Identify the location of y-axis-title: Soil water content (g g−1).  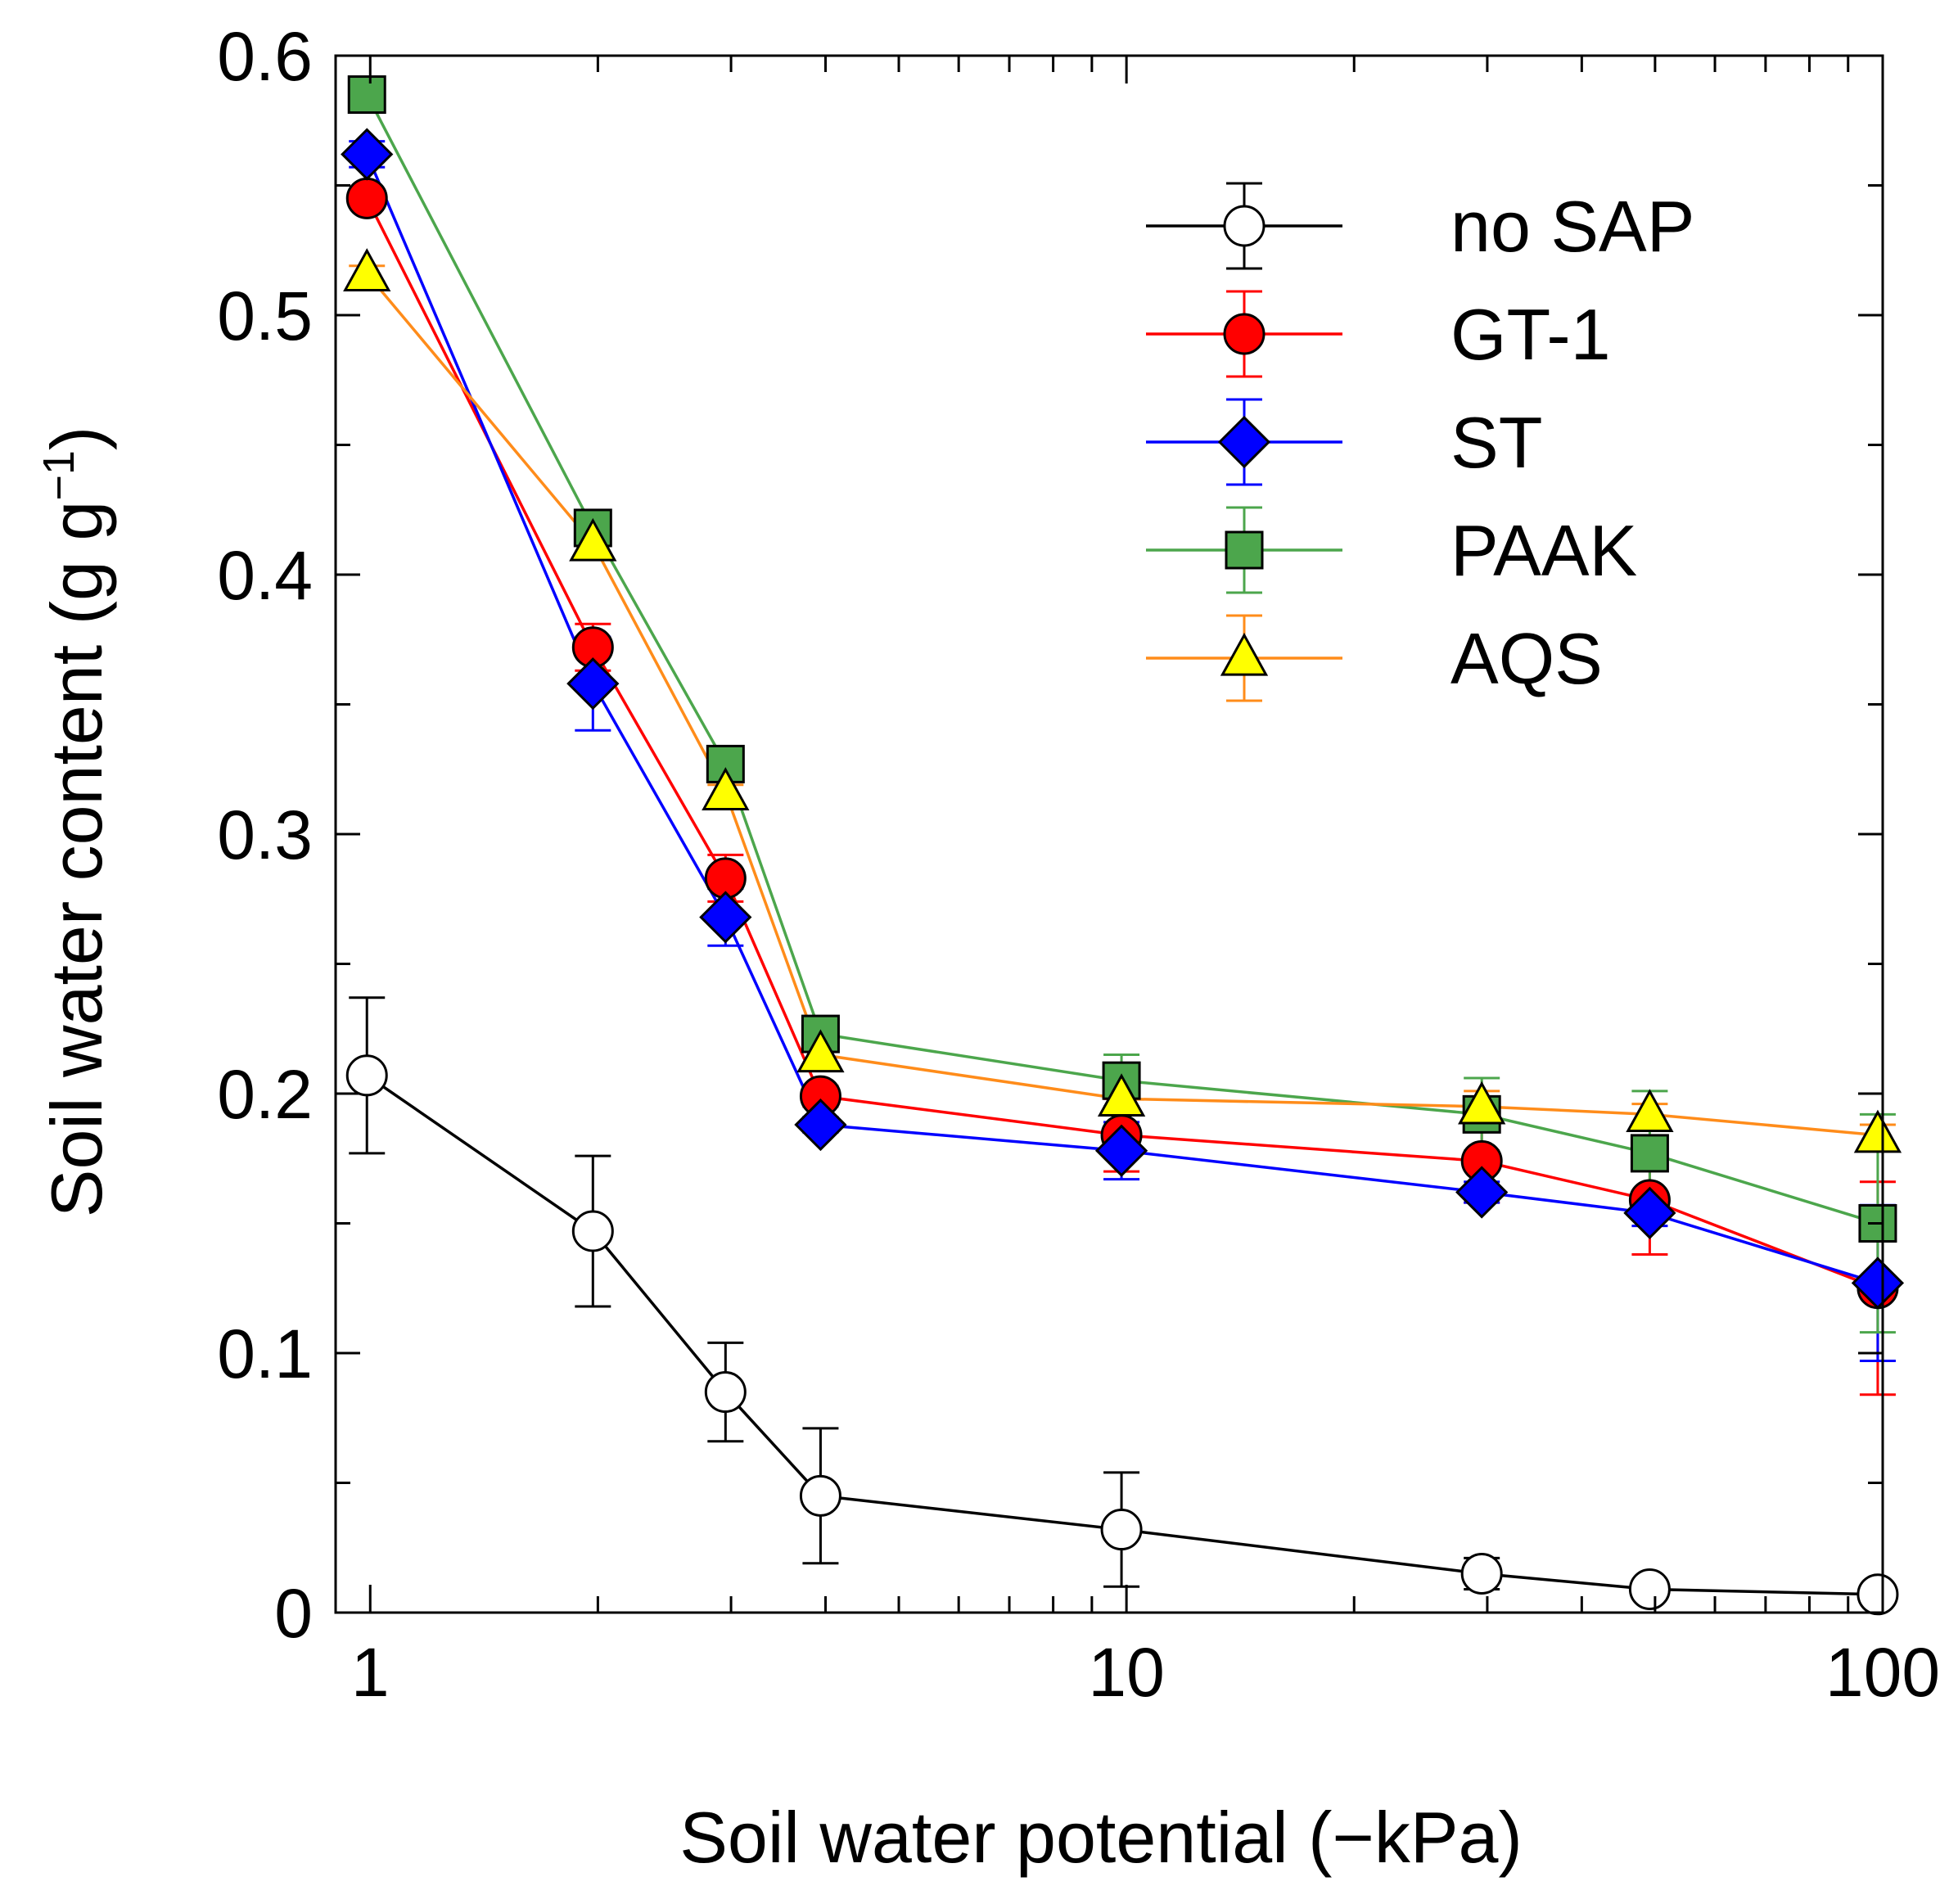
(75, 821).